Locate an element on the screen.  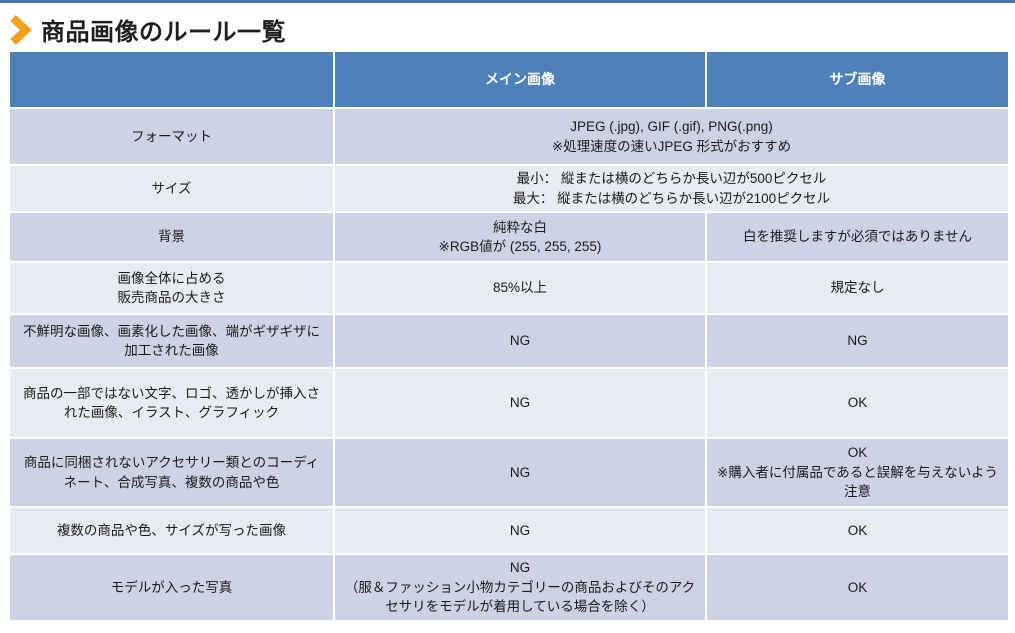
cell-sub-value: NG is located at coordinates (857, 341).